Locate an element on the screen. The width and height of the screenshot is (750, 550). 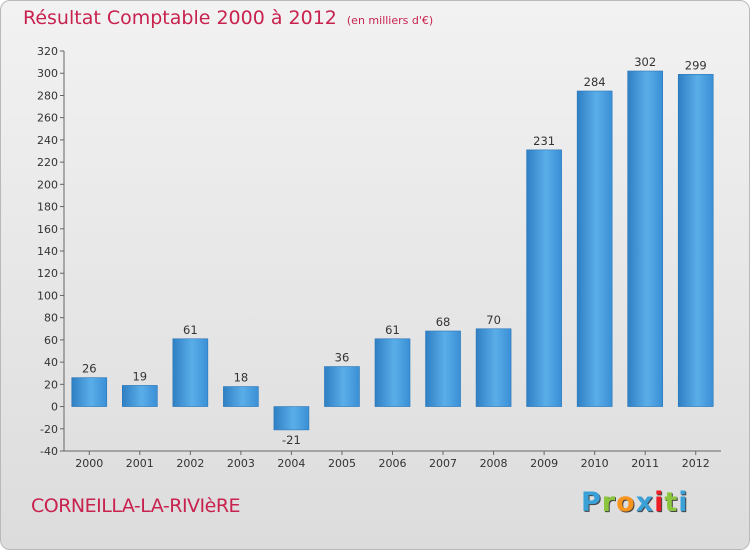
y-tick-label: 20 is located at coordinates (51, 384).